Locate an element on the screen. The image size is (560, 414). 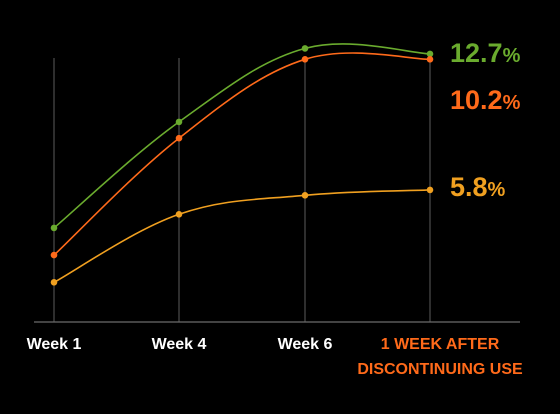
series-end-labels: 12.7%10.2%5.8% is located at coordinates (485, 120).